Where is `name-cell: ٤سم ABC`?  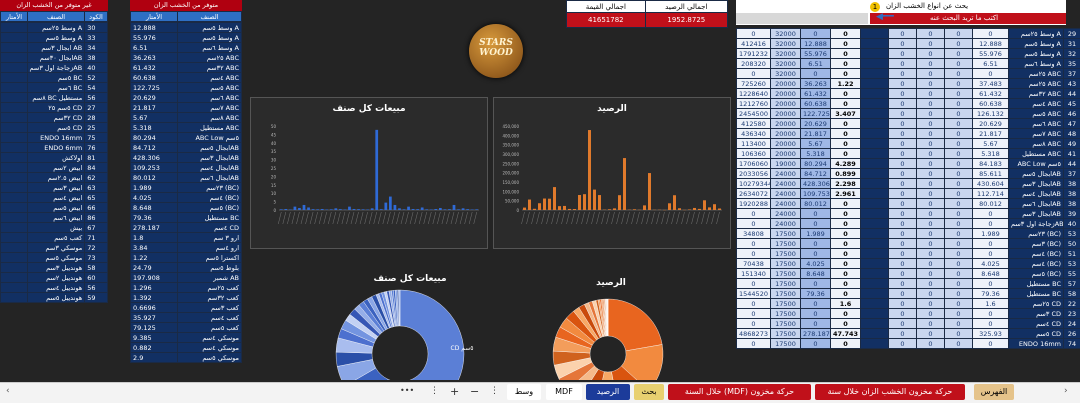
name-cell: ٤سم ABC is located at coordinates (210, 78).